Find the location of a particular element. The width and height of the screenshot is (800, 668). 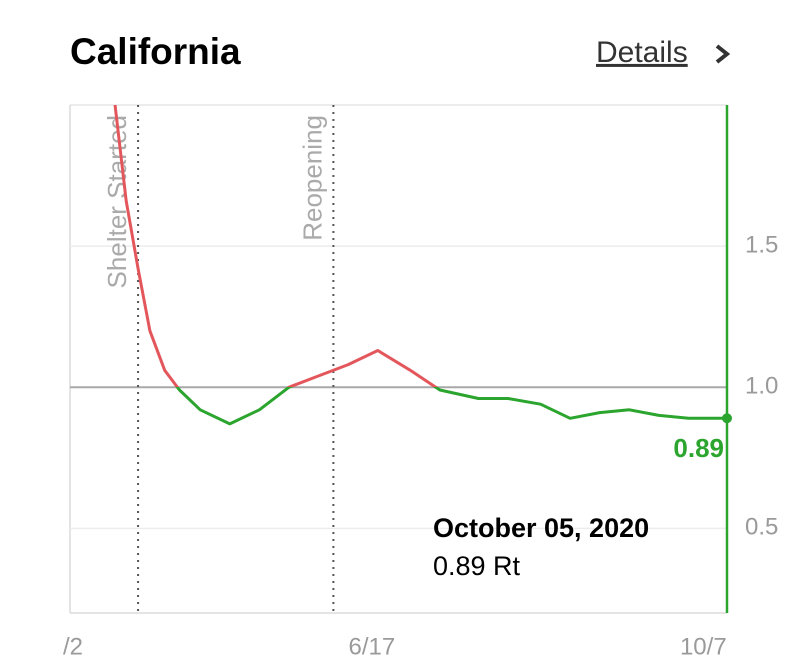

x-tick-label: 6/17 is located at coordinates (372, 646).